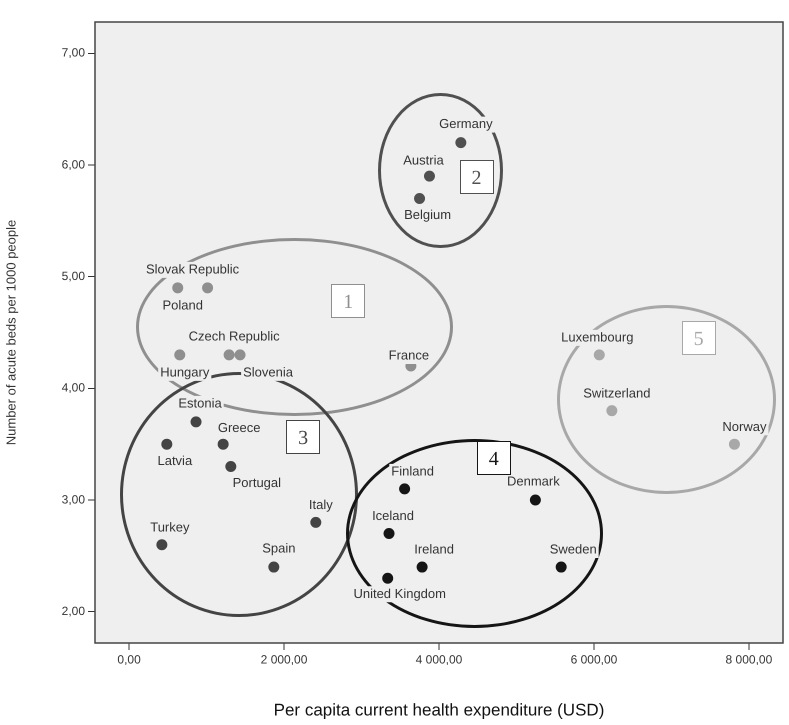 Image resolution: width=789 pixels, height=725 pixels. What do you see at coordinates (439, 659) in the screenshot?
I see `x-tick-label: 4 000,00` at bounding box center [439, 659].